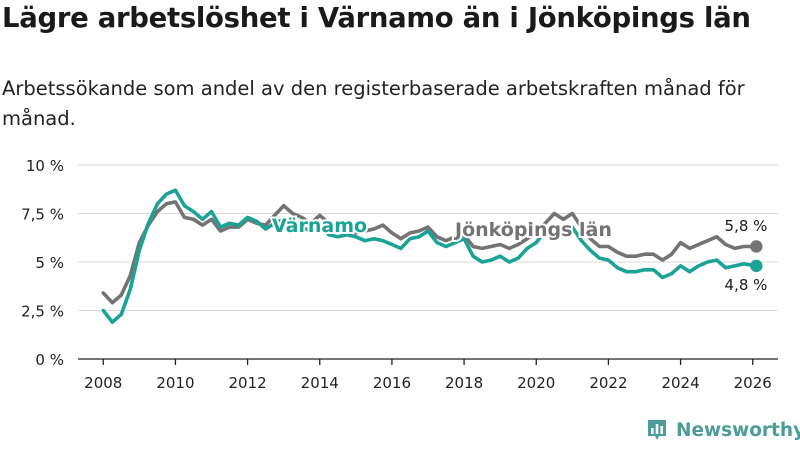 The width and height of the screenshot is (800, 450). What do you see at coordinates (756, 246) in the screenshot?
I see `end-point-jonkopings-lan` at bounding box center [756, 246].